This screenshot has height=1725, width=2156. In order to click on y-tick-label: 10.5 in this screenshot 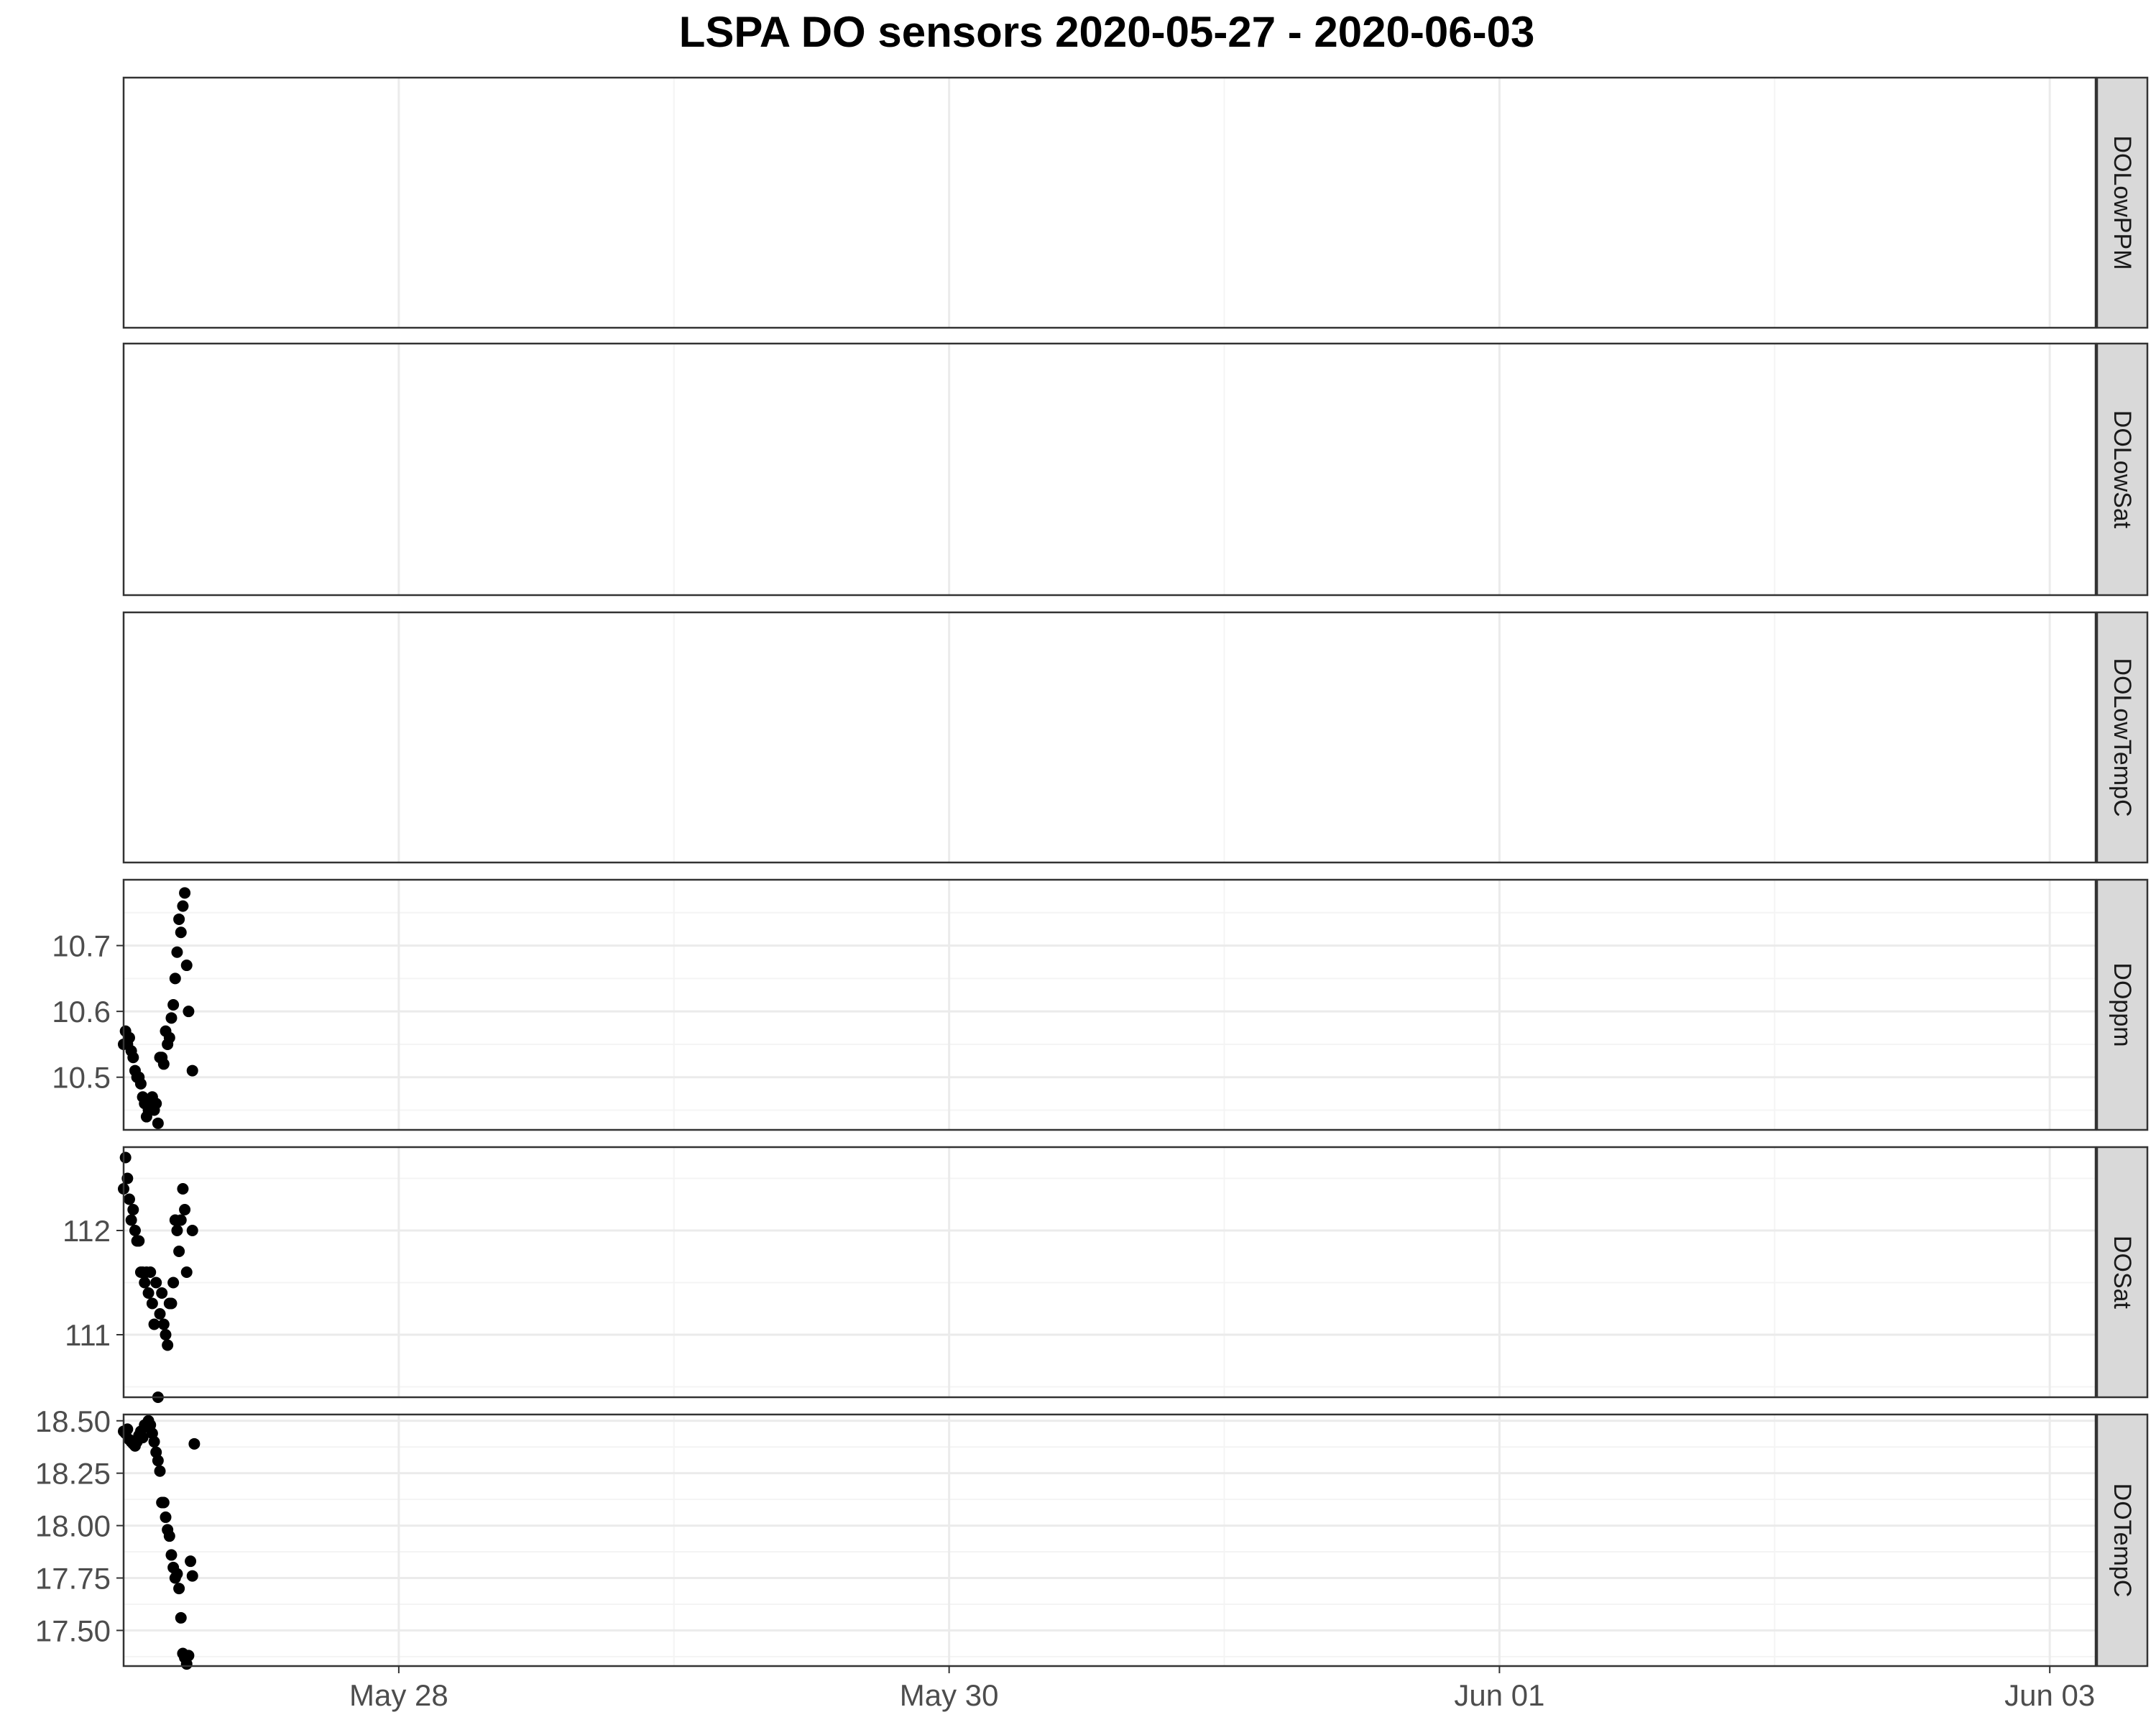, I will do `click(81, 1078)`.